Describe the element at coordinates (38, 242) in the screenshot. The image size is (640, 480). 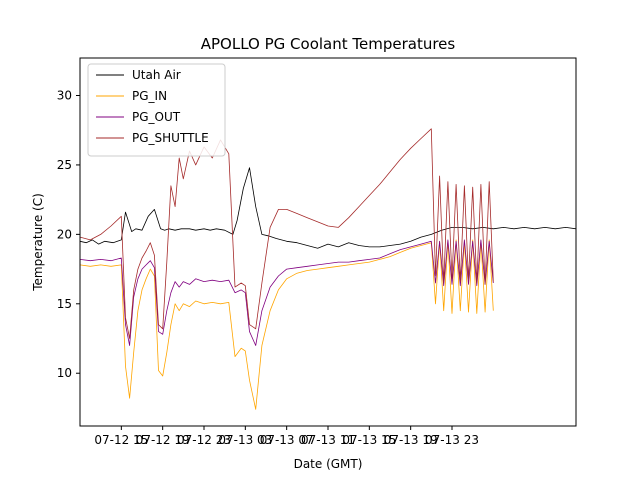
I see `y-axis-label: Temperature (C)` at that location.